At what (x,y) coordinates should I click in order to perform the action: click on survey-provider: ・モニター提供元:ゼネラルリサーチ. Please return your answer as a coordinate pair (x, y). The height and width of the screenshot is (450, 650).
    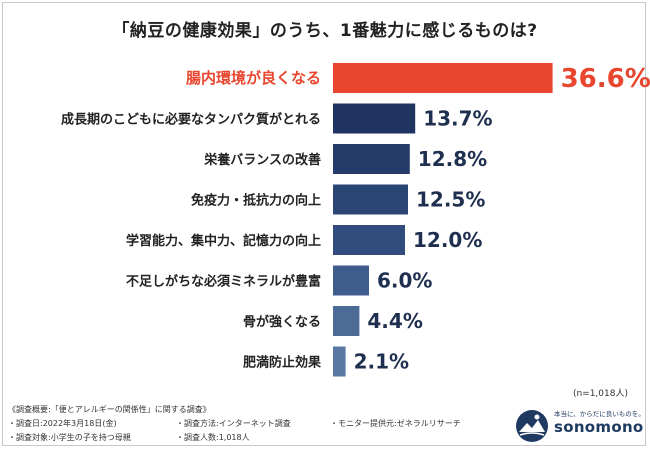
    Looking at the image, I should click on (395, 423).